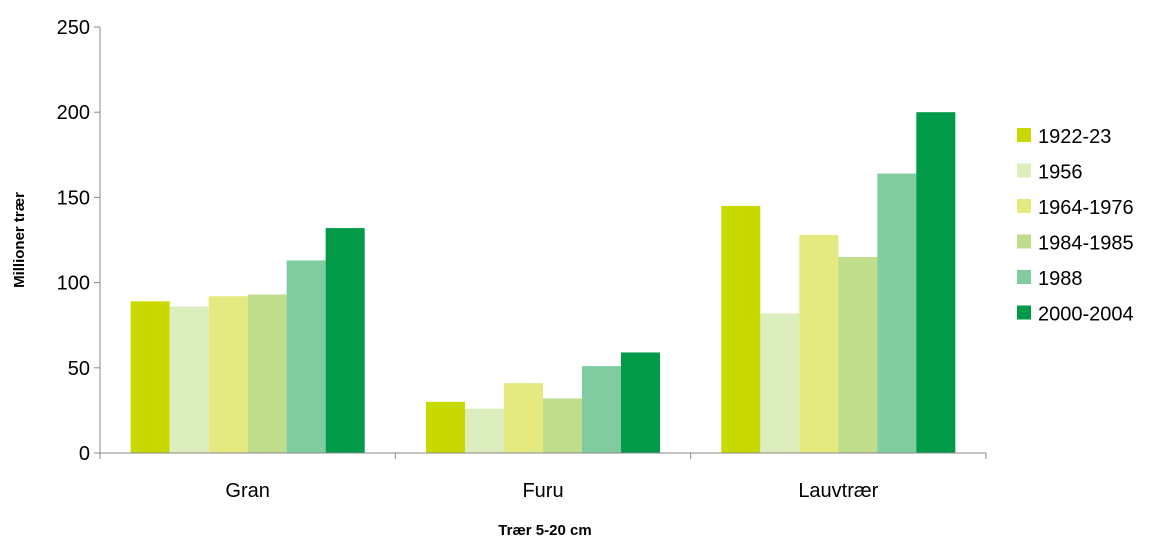 The width and height of the screenshot is (1160, 540). What do you see at coordinates (1086, 208) in the screenshot?
I see `legend-label: 1964-1976` at bounding box center [1086, 208].